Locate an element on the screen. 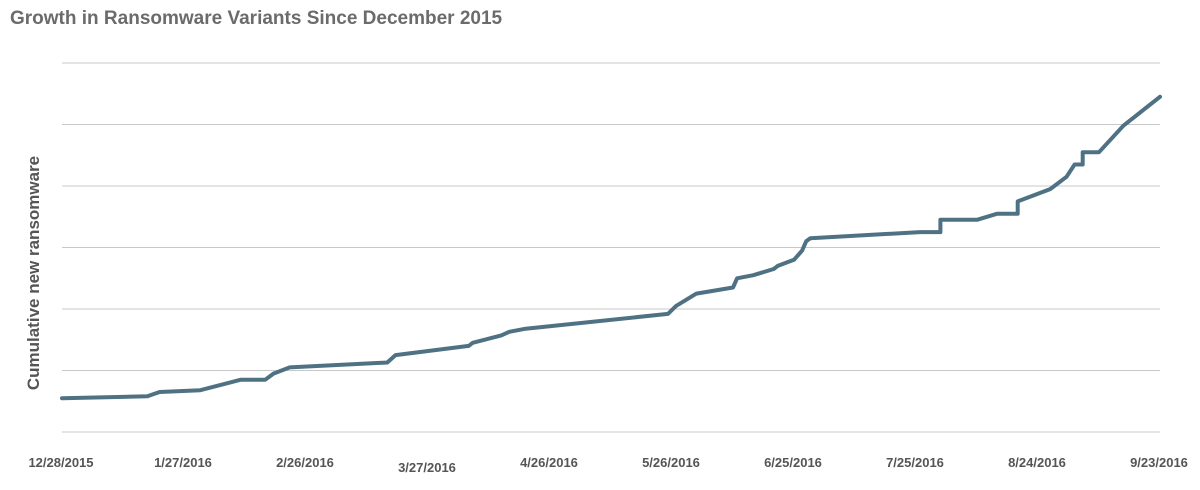  x-tick-label: 12/28/2015 is located at coordinates (60, 462).